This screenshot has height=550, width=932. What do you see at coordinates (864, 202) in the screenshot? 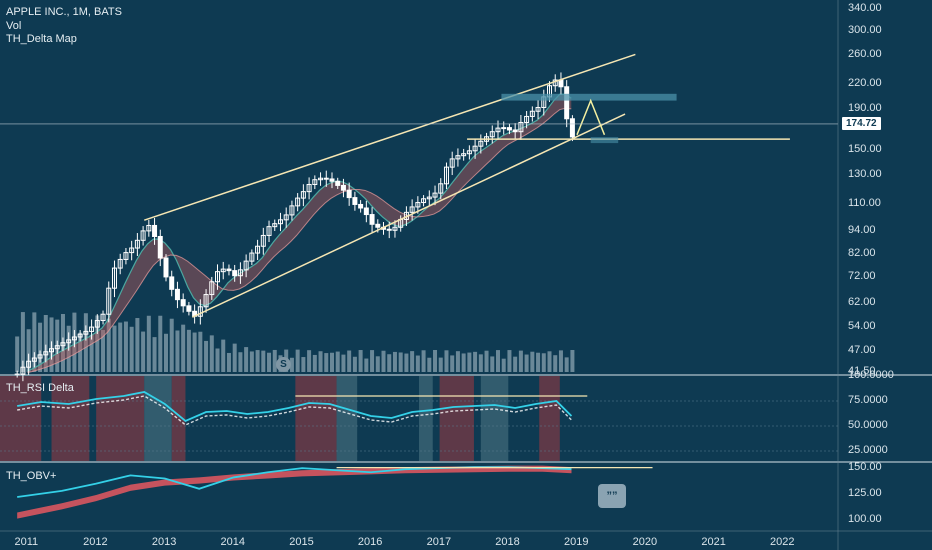
I see `price-axis-tick: 110.00` at bounding box center [864, 202].